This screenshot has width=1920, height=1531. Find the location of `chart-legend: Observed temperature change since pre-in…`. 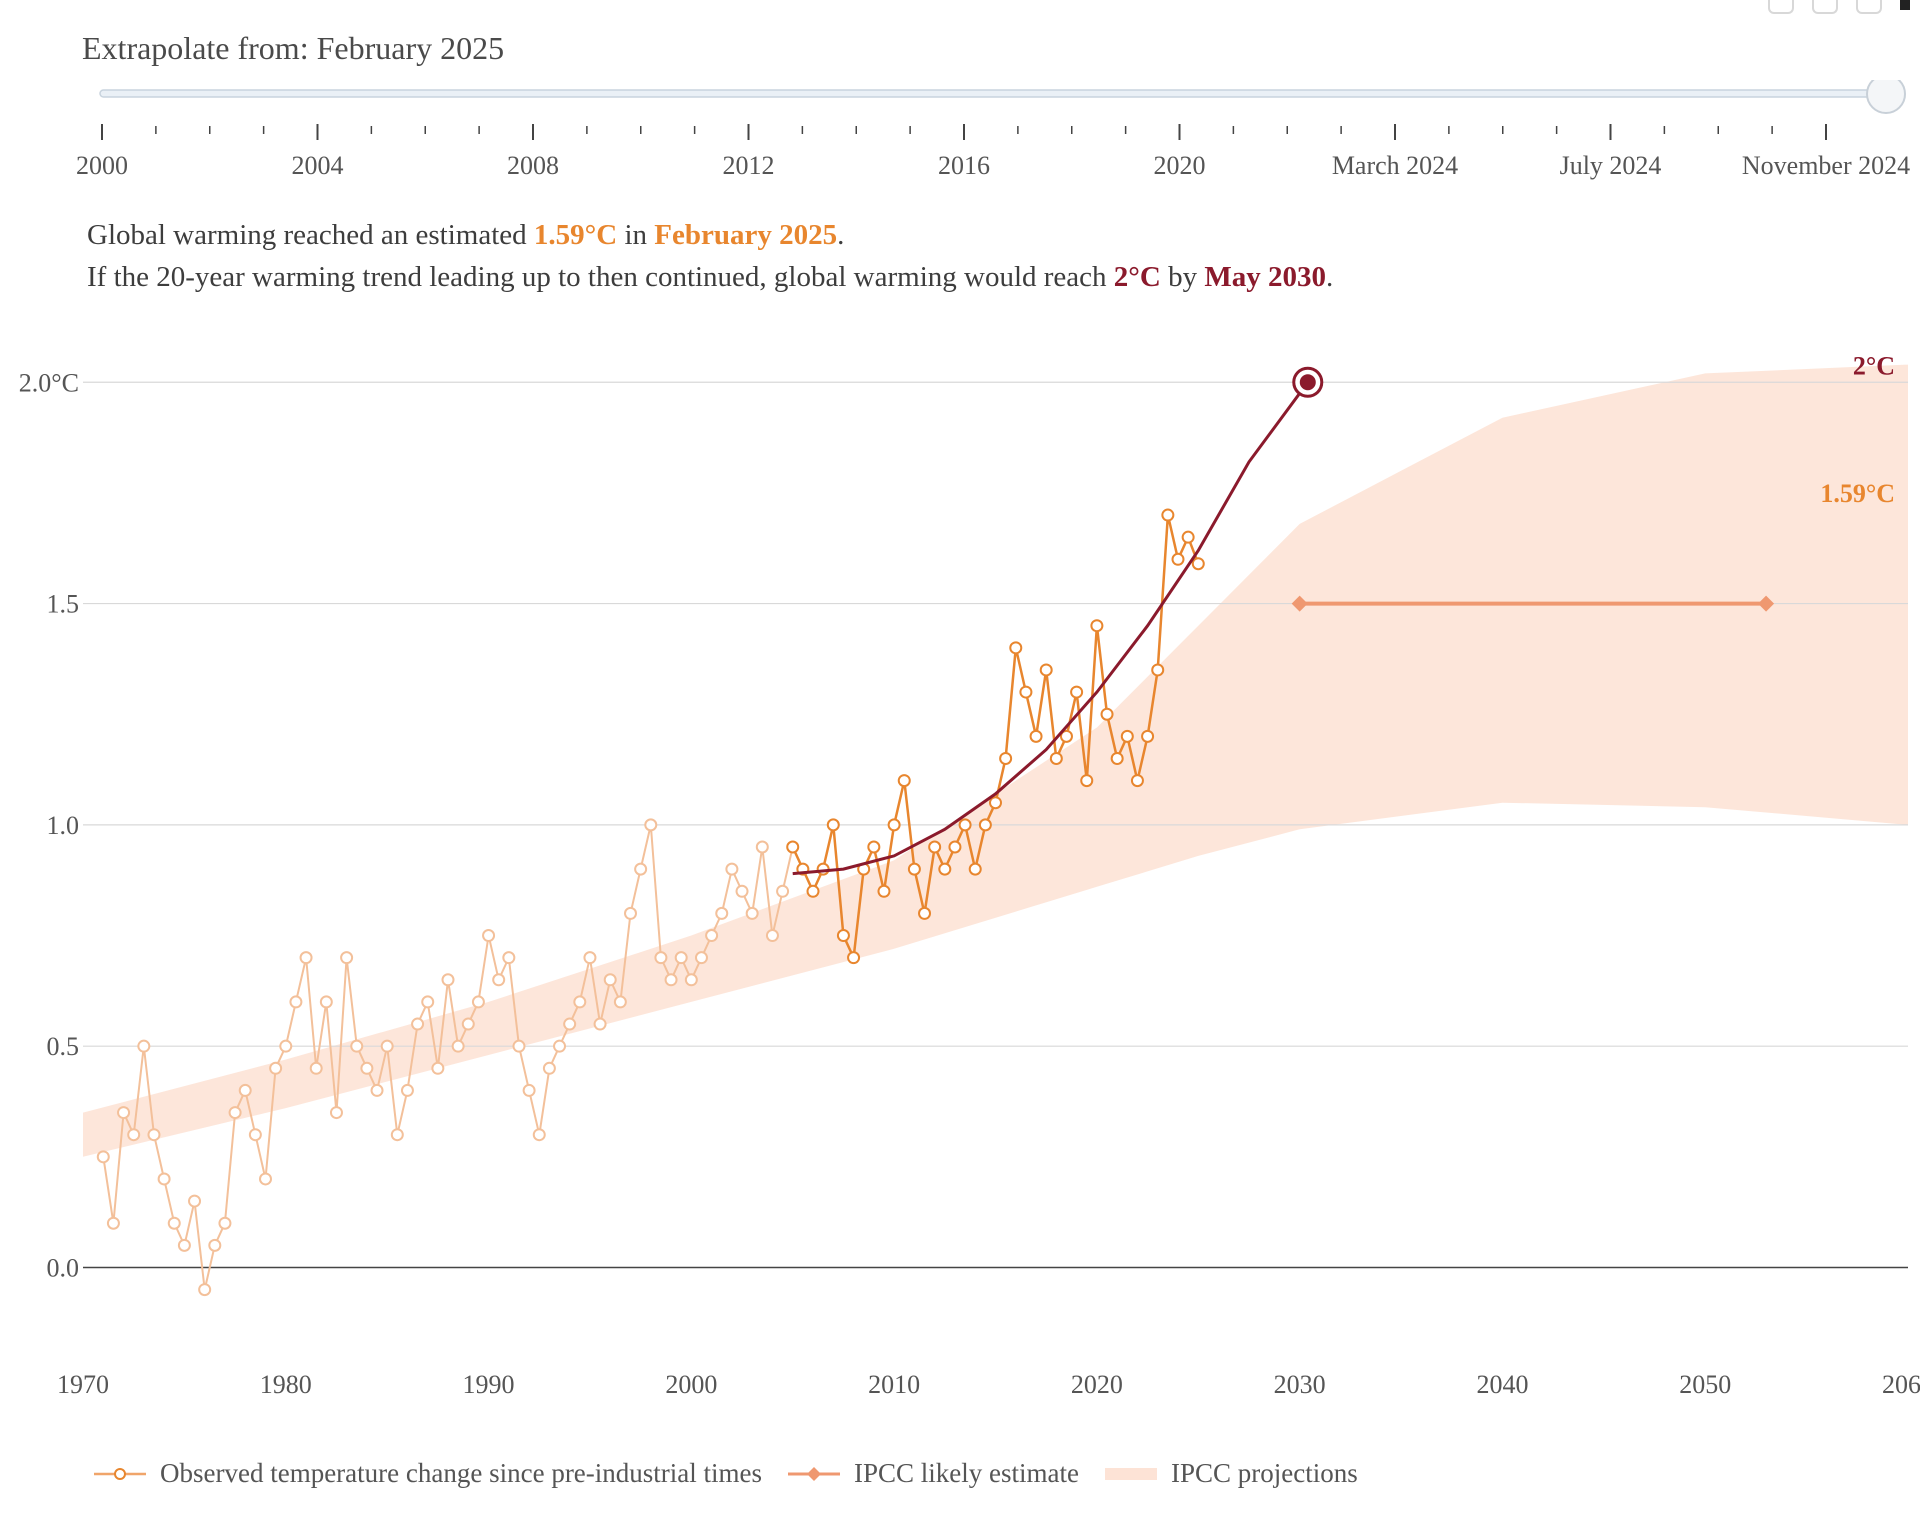

chart-legend: Observed temperature change since pre-in… is located at coordinates (737, 1473).